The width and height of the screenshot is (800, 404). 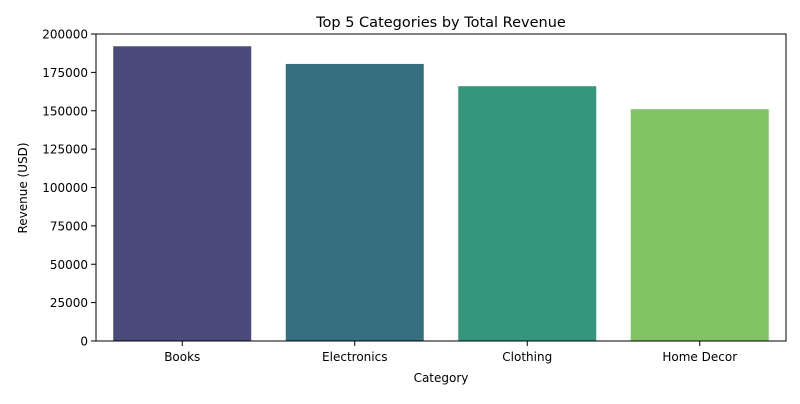 What do you see at coordinates (65, 188) in the screenshot?
I see `y-tick-label: 100000` at bounding box center [65, 188].